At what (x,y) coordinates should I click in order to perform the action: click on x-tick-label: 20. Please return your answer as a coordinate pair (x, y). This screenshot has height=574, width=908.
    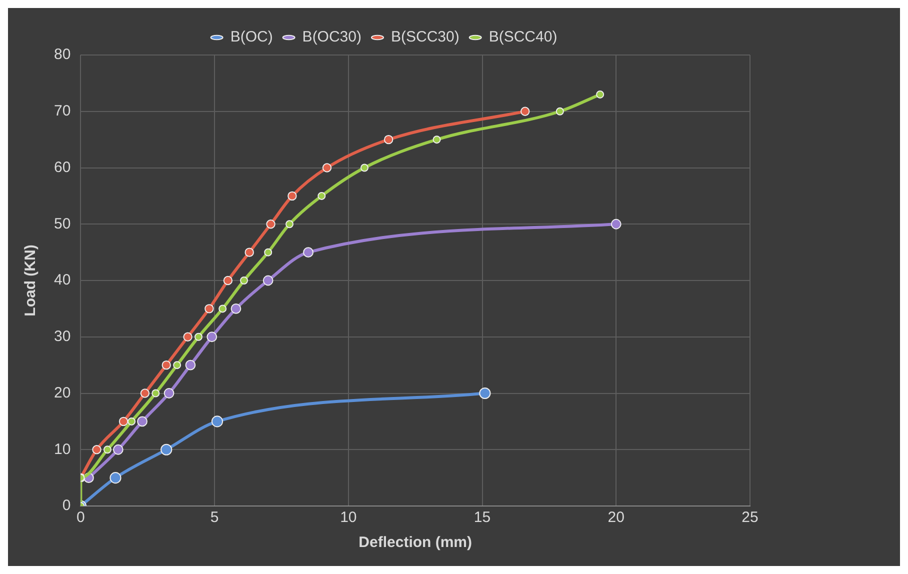
    Looking at the image, I should click on (616, 517).